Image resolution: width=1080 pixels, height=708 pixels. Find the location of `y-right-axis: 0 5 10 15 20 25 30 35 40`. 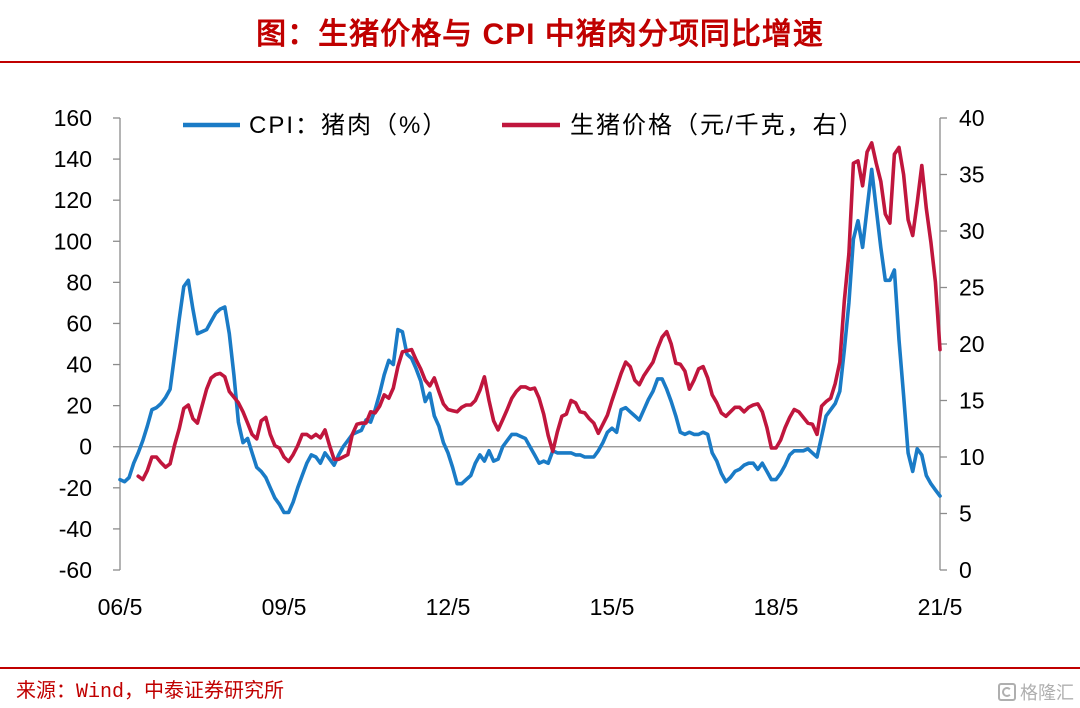

y-right-axis: 0 5 10 15 20 25 30 35 40 is located at coordinates (962, 344).